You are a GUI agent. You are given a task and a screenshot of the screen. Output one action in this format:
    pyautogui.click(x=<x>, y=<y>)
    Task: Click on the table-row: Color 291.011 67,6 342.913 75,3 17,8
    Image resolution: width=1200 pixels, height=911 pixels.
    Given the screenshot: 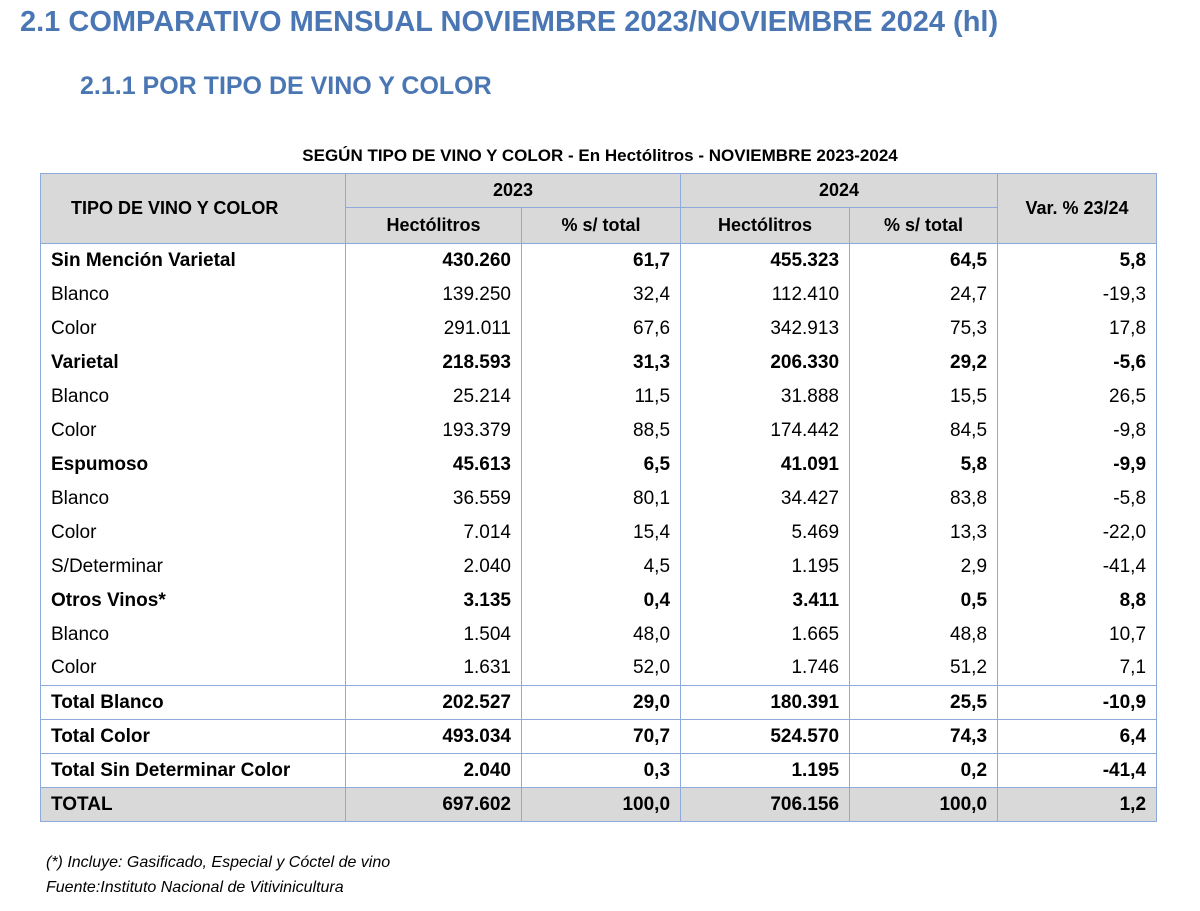 What is the action you would take?
    pyautogui.click(x=599, y=328)
    